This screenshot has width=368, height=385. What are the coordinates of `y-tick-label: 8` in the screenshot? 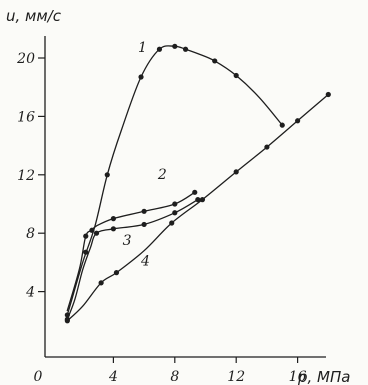 It's located at (30, 234).